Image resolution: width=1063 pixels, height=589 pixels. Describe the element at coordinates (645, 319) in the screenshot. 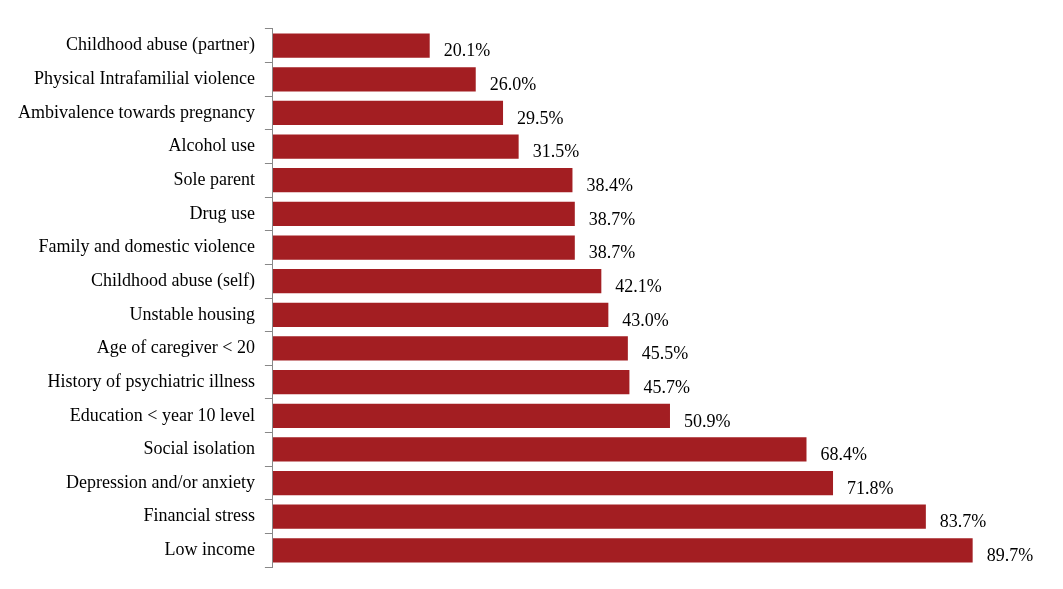

I see `data-label: 43.0%` at that location.